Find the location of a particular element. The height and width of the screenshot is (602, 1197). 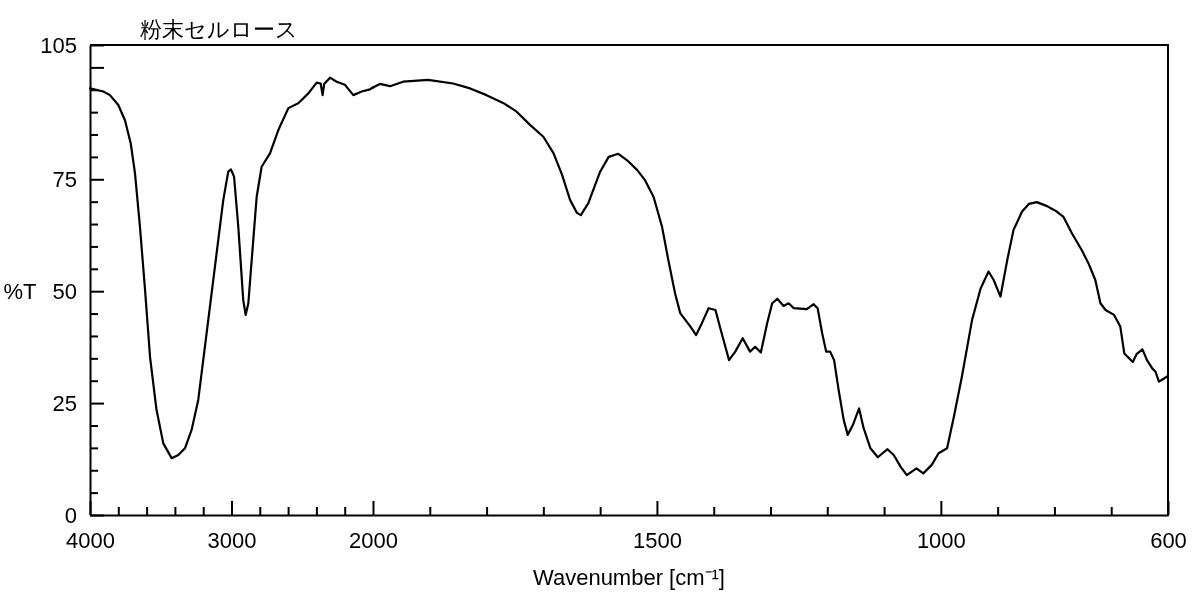

x-tick-label: 2000 is located at coordinates (373, 540).